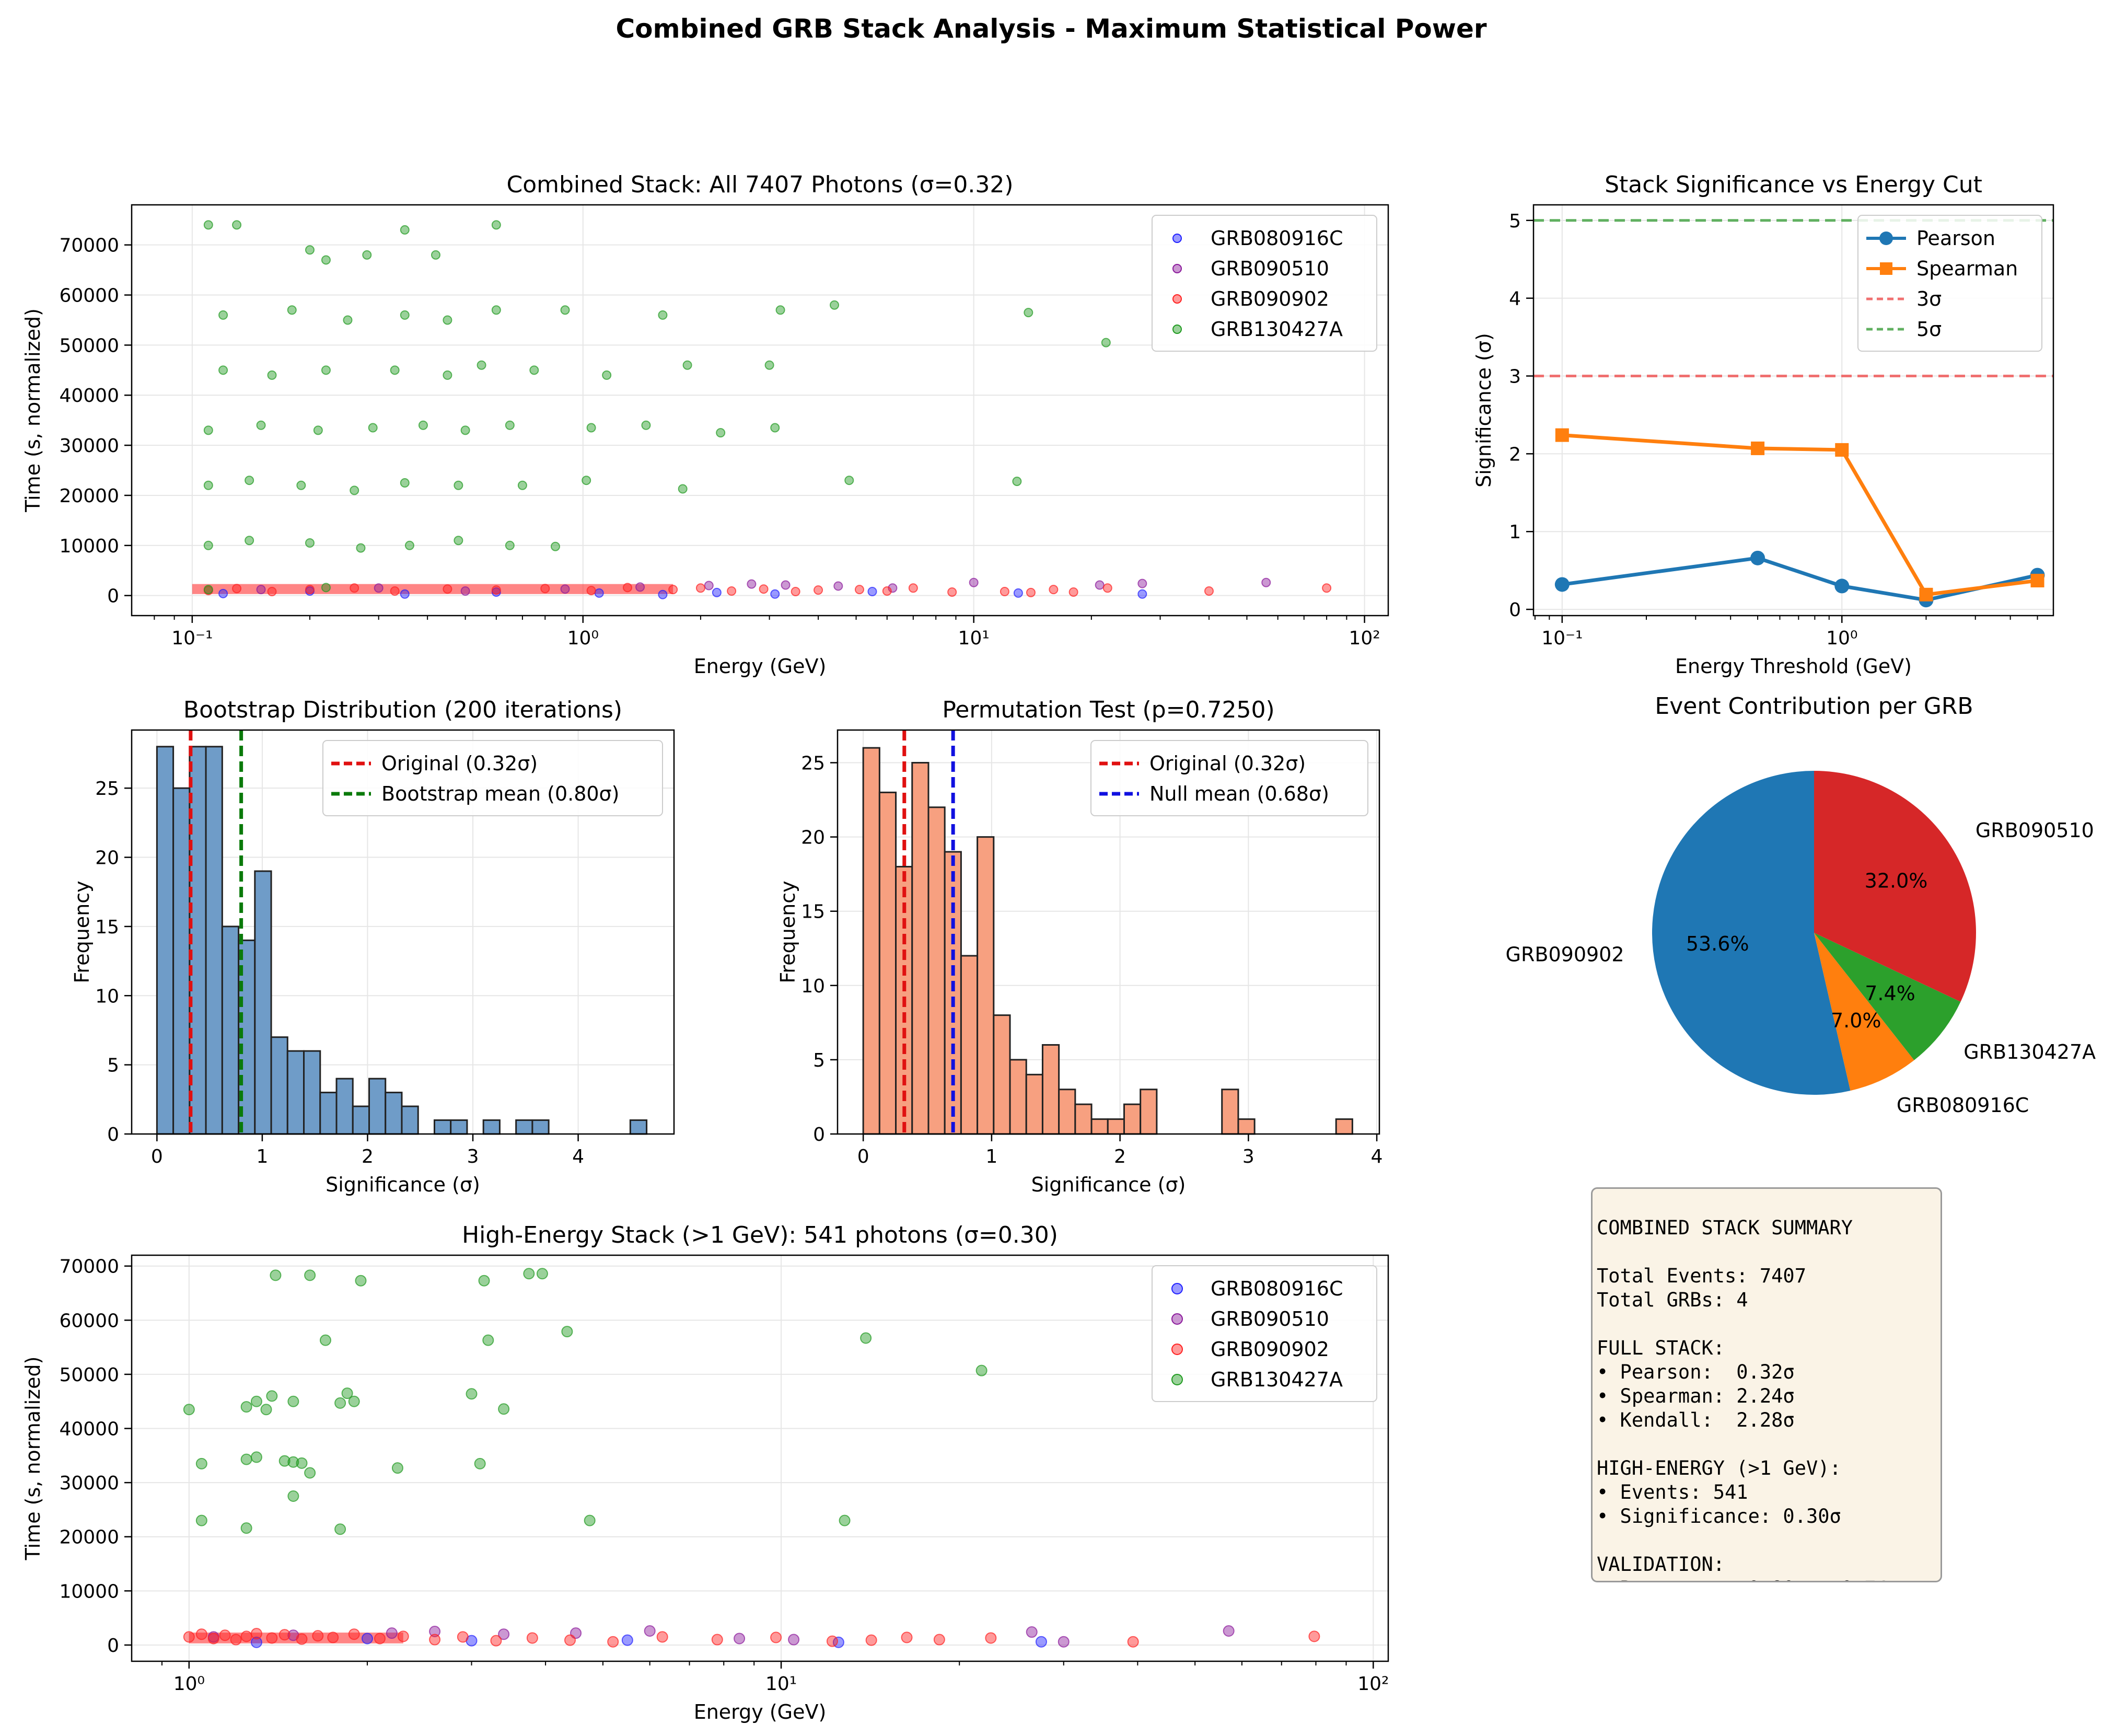  I want to click on pie-slice-GRB090510, so click(1895, 887).